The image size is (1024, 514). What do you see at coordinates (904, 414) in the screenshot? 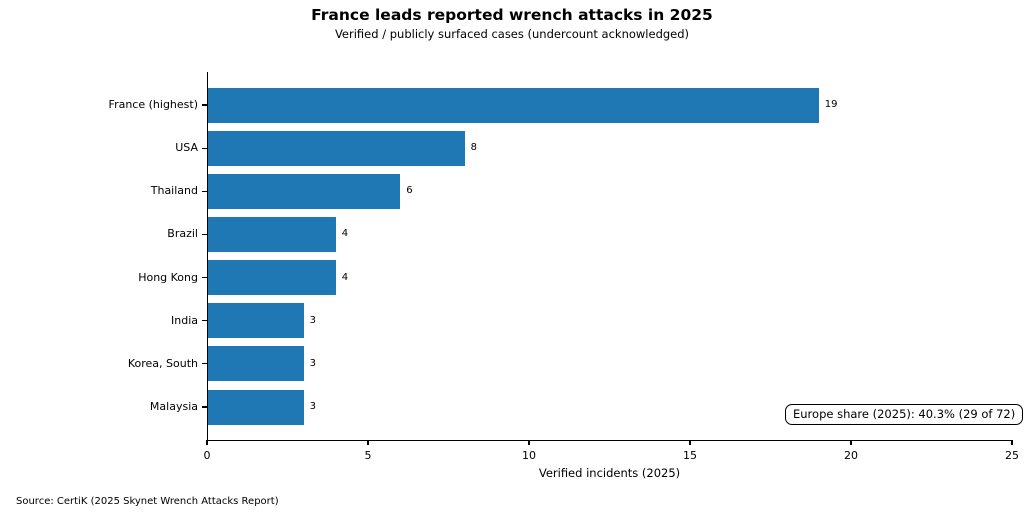
I see `europe-share-annotation: Europe share (2025): 40.3% (29 of 72)` at bounding box center [904, 414].